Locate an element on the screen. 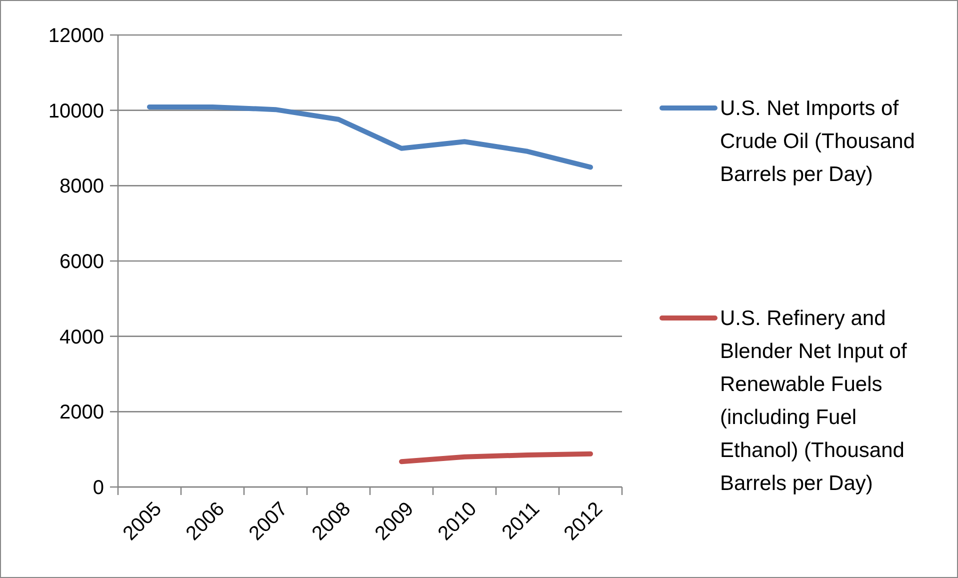 The height and width of the screenshot is (578, 958). y-tick-label: 4000 is located at coordinates (82, 337).